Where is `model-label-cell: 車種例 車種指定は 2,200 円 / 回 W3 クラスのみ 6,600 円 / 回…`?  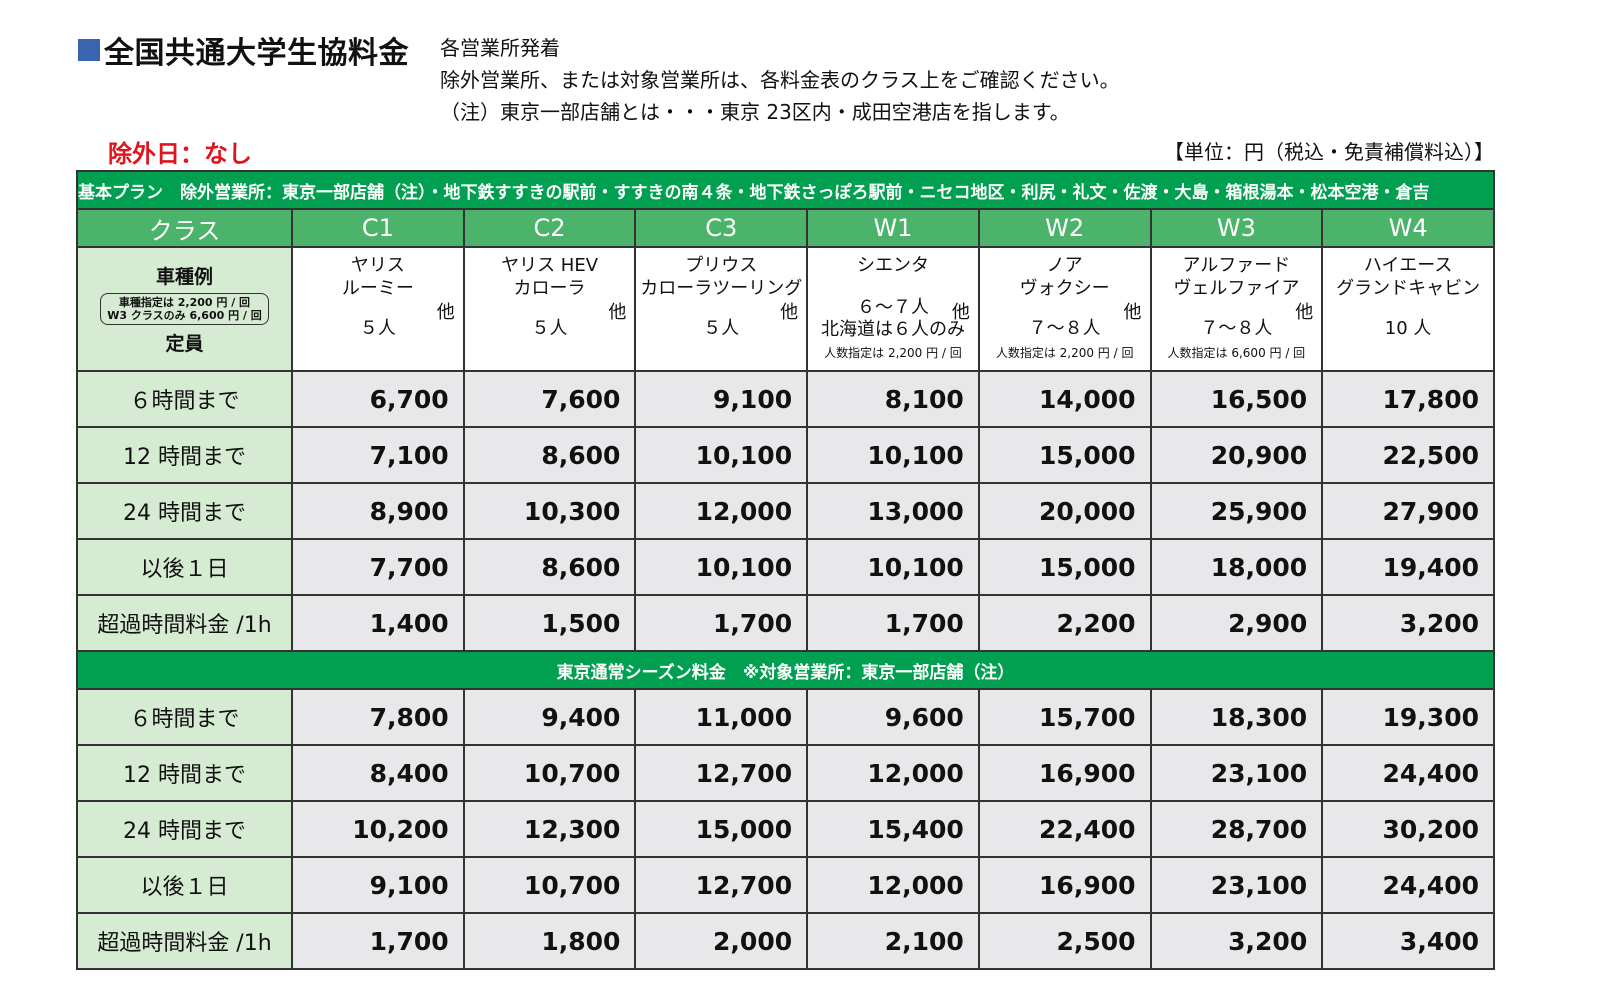
model-label-cell: 車種例 車種指定は 2,200 円 / 回 W3 クラスのみ 6,600 円 / 回… is located at coordinates (184, 309).